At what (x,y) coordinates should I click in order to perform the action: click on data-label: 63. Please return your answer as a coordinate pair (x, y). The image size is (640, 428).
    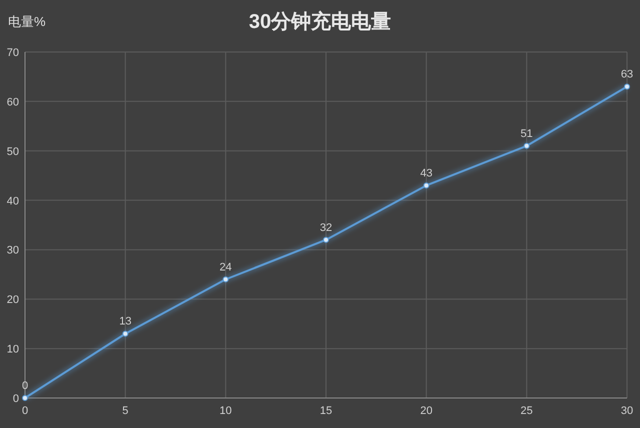
    Looking at the image, I should click on (627, 74).